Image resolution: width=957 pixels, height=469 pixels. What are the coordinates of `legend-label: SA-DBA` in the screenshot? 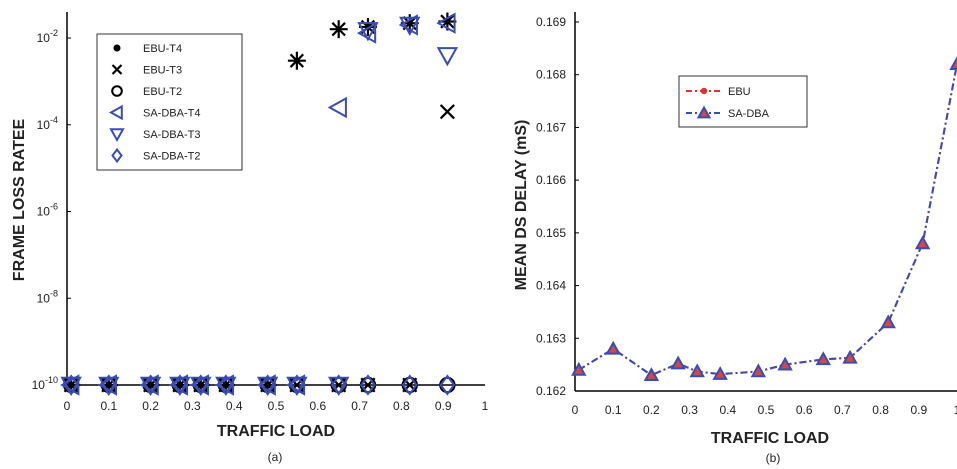 It's located at (749, 114).